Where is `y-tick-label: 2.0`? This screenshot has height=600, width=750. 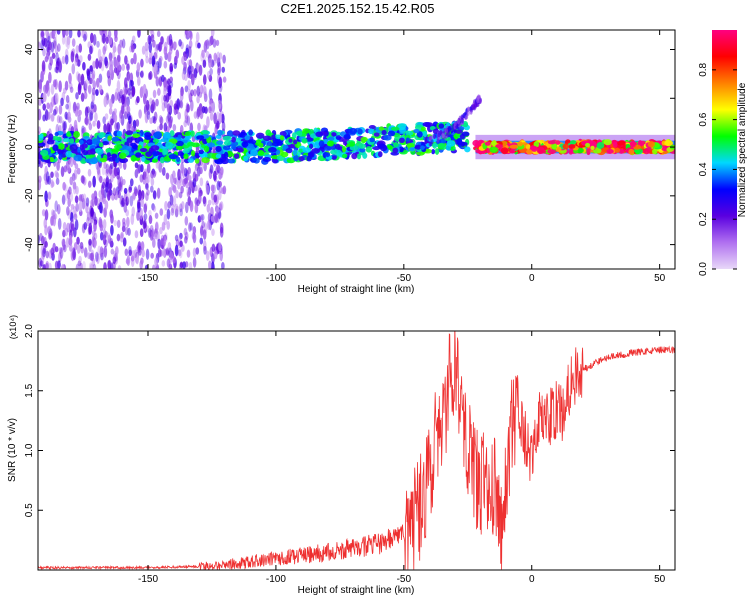
y-tick-label: 2.0 is located at coordinates (29, 331).